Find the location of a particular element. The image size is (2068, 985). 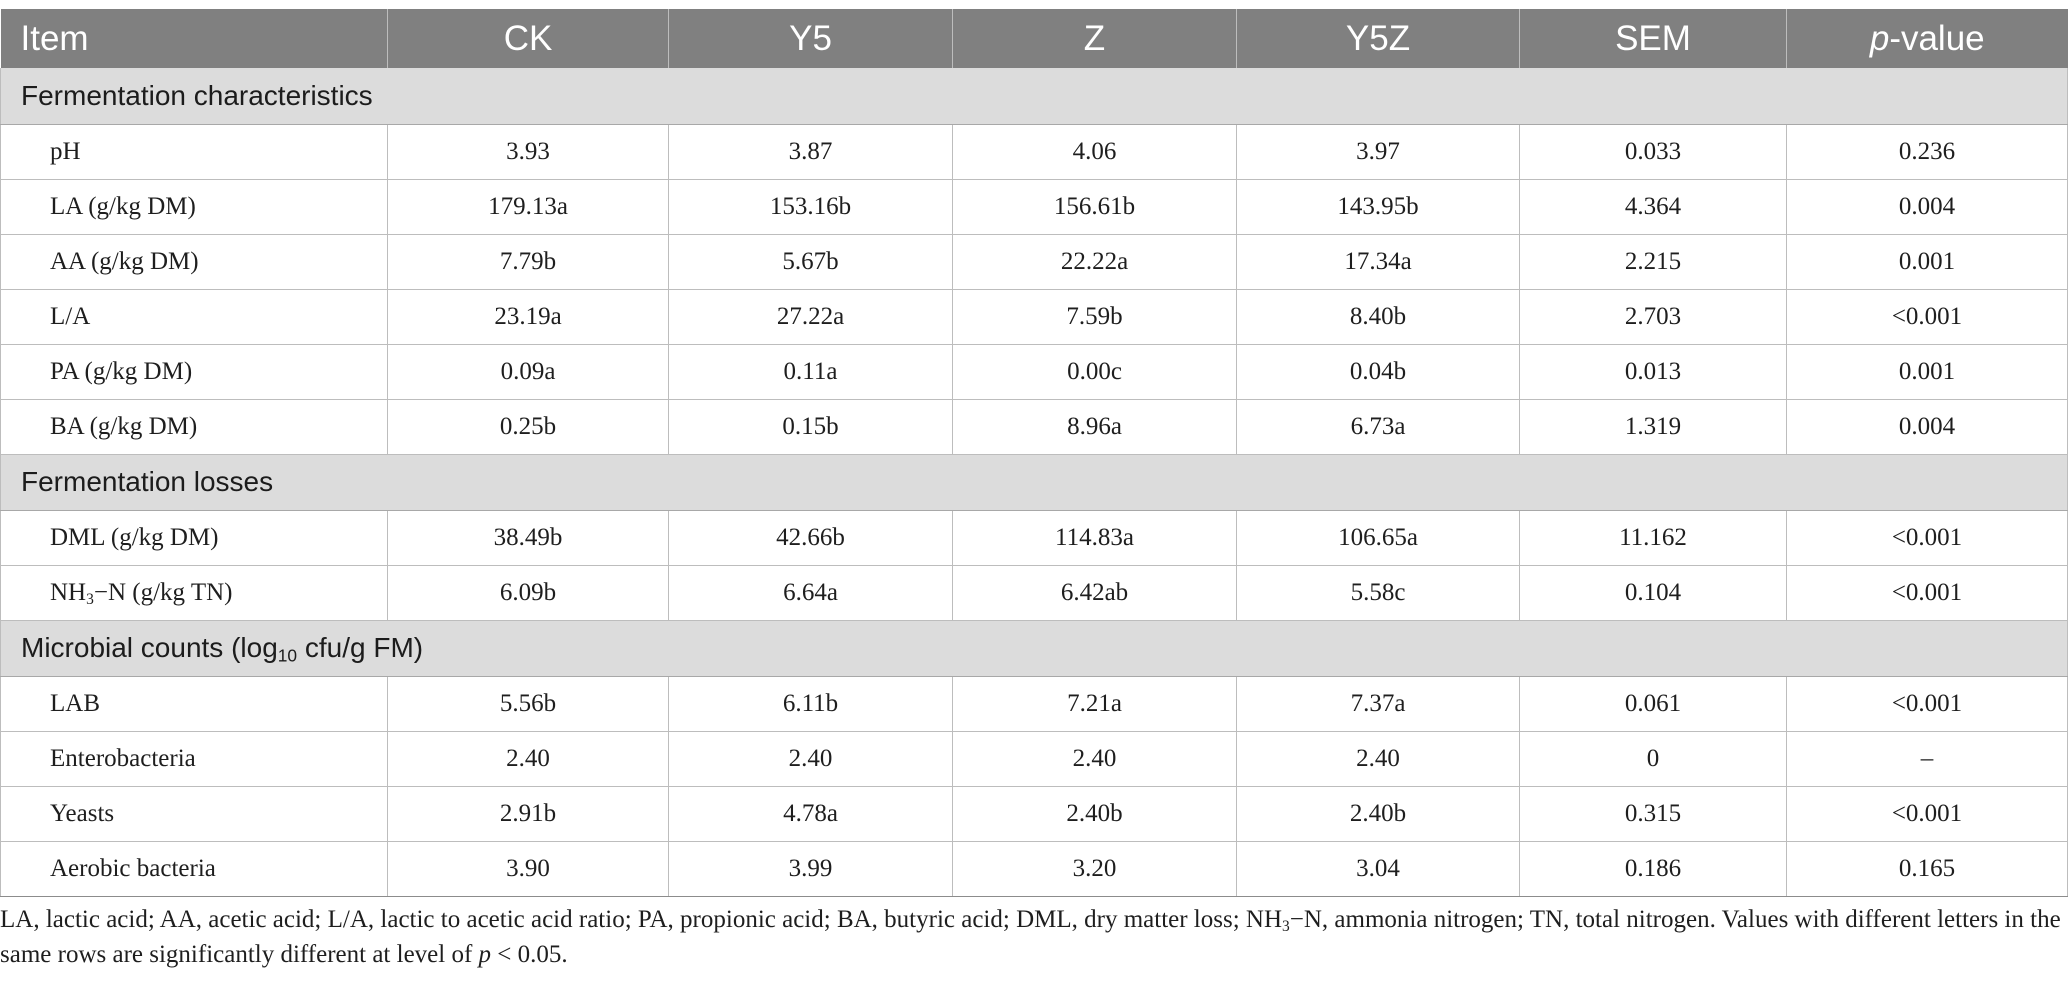

cell-sem: 0.315 is located at coordinates (1653, 813).